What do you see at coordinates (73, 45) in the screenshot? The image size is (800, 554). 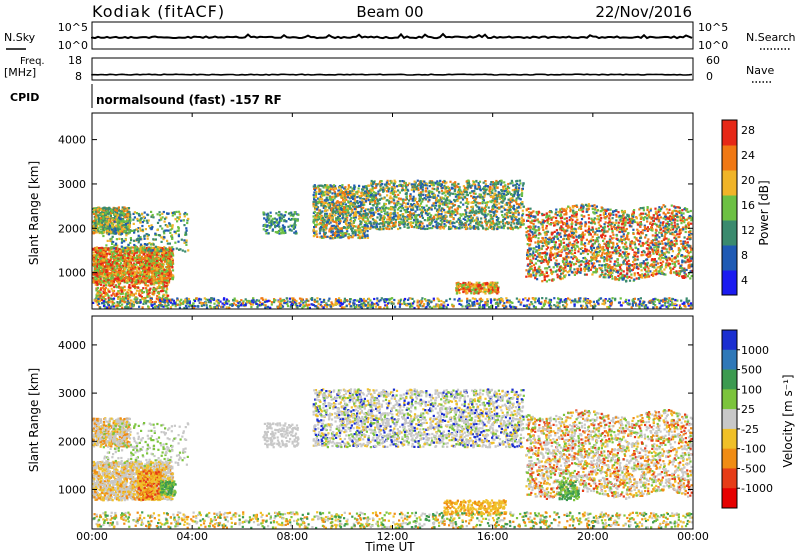 I see `nsky-tick-bottom: 10^0` at bounding box center [73, 45].